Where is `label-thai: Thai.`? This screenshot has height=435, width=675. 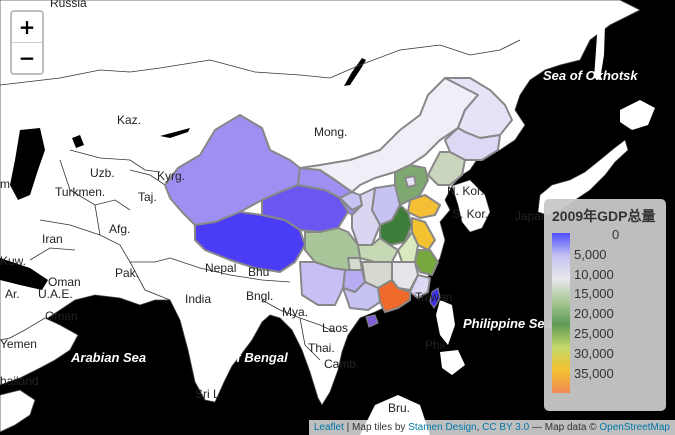 label-thai: Thai. is located at coordinates (321, 348).